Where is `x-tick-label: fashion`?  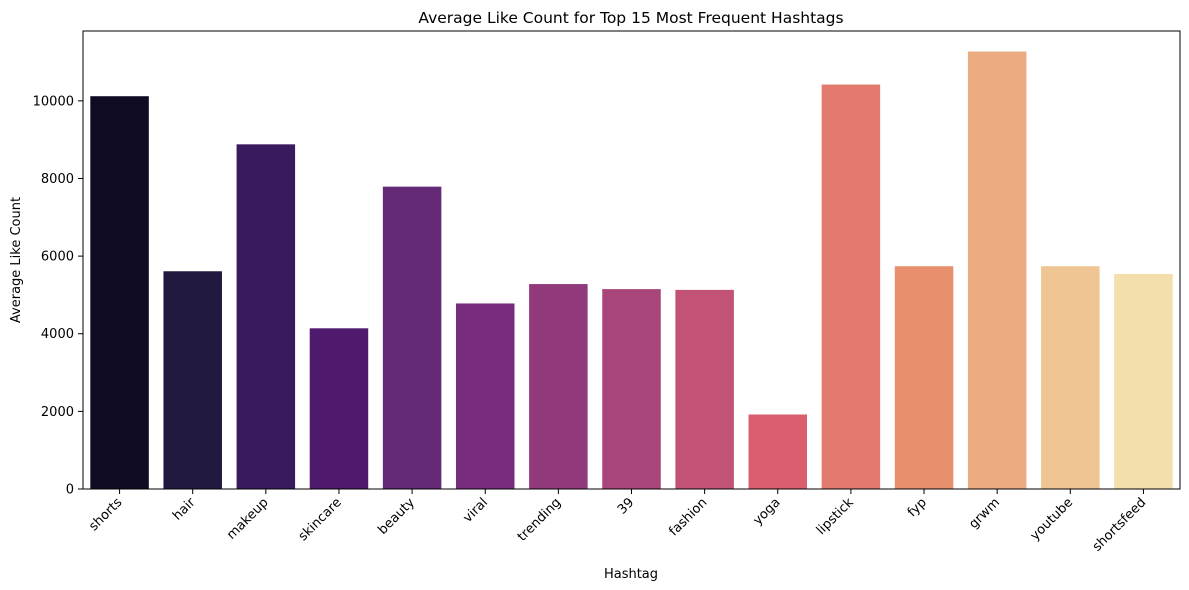
x-tick-label: fashion is located at coordinates (688, 517).